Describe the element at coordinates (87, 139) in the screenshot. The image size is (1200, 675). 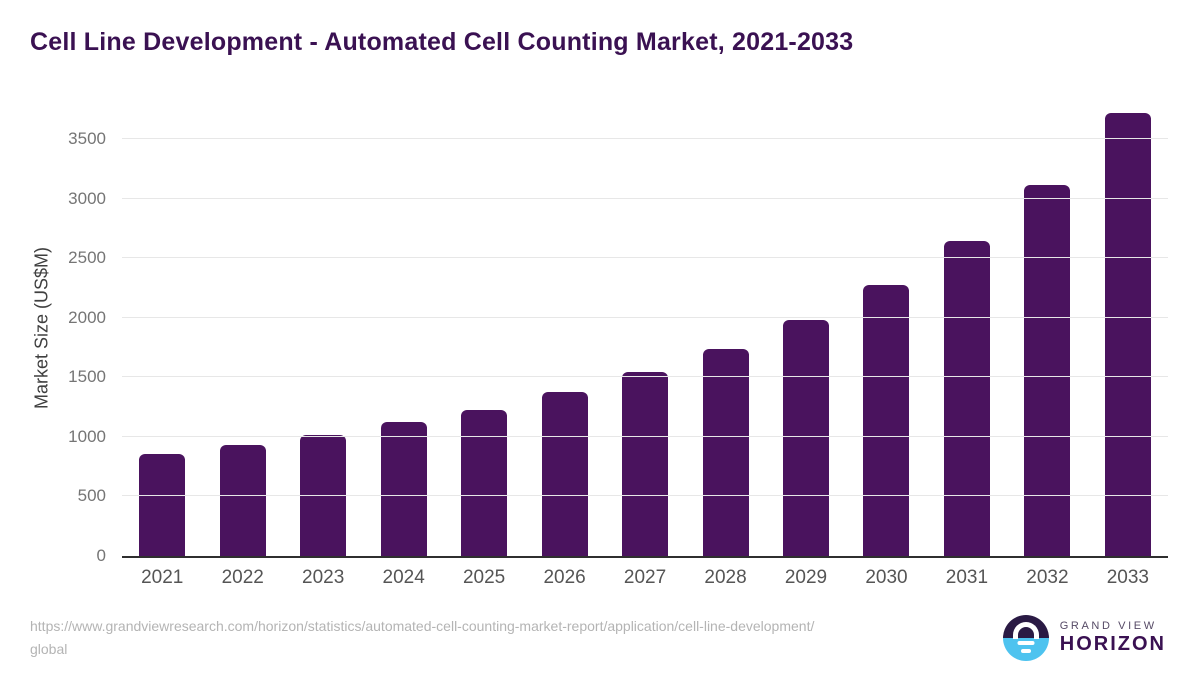
I see `y-tick-3500: 3500` at that location.